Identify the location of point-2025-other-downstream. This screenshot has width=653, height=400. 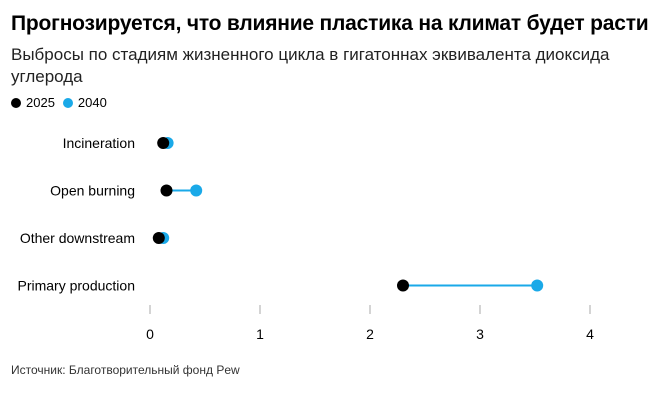
(158, 238).